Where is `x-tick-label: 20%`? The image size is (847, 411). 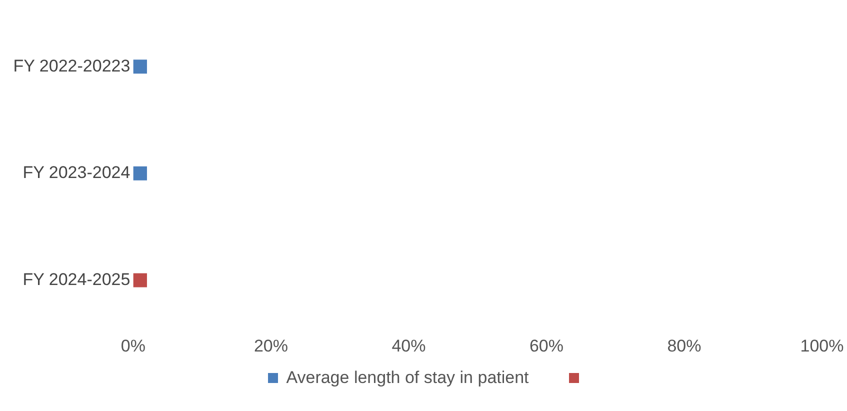 x-tick-label: 20% is located at coordinates (271, 346).